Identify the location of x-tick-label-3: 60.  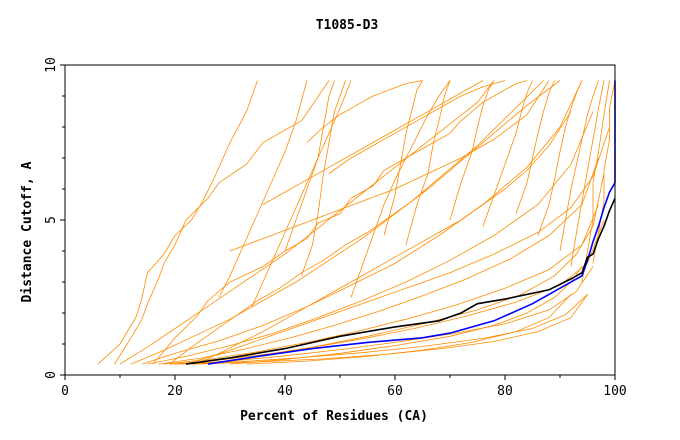
(395, 391).